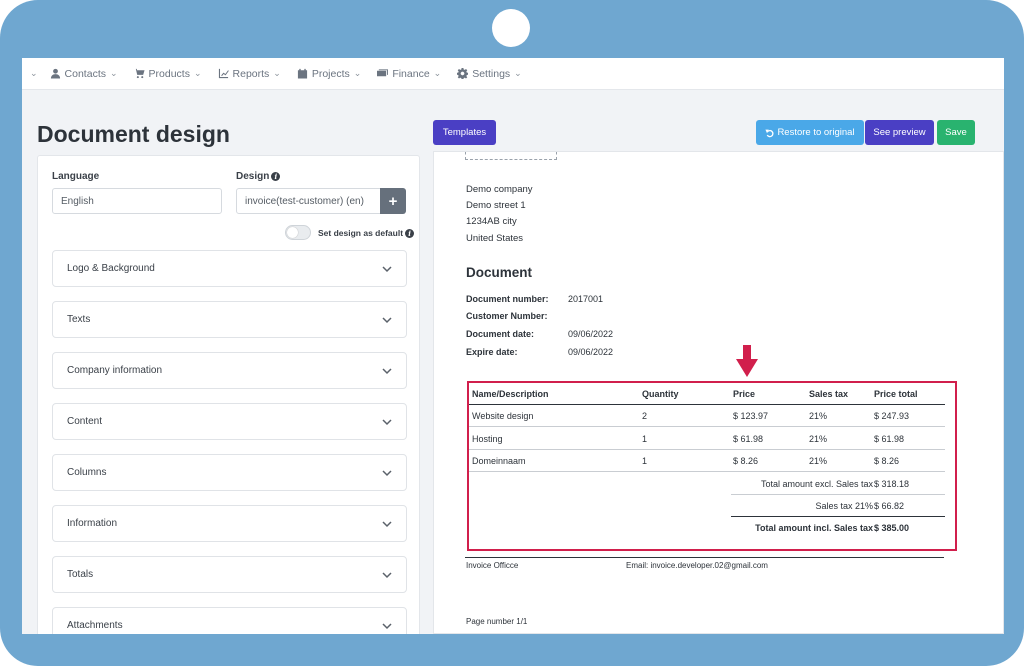  I want to click on total-label: Total amount excl. Sales tax, so click(816, 484).